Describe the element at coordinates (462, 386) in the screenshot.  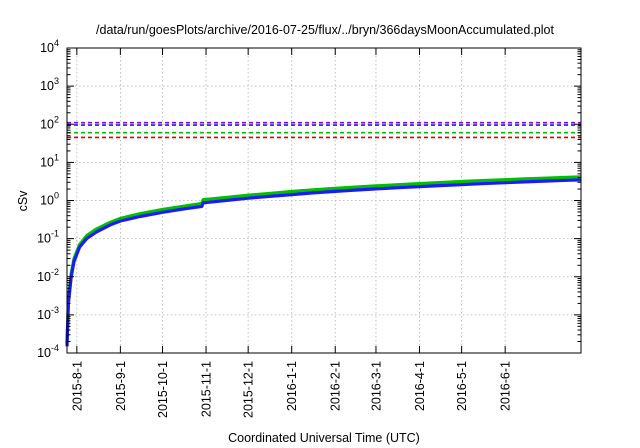
I see `x-tick-label: 2016-5-1` at that location.